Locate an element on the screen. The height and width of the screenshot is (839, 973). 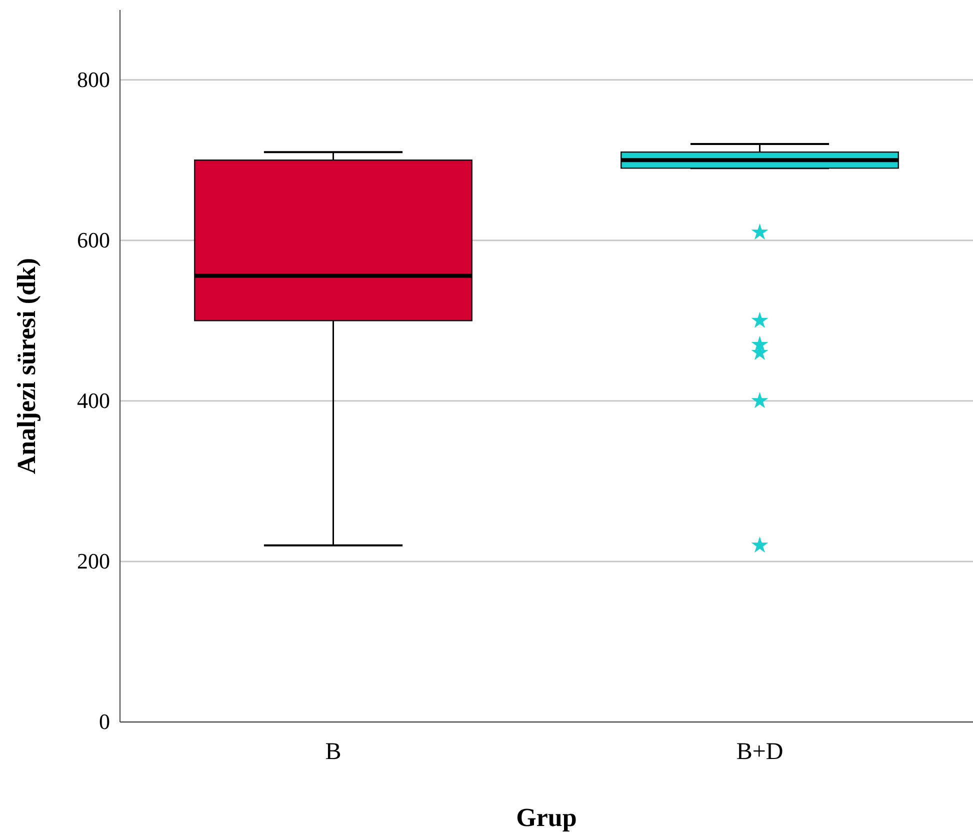
y-tick-label: 600 is located at coordinates (93, 239).